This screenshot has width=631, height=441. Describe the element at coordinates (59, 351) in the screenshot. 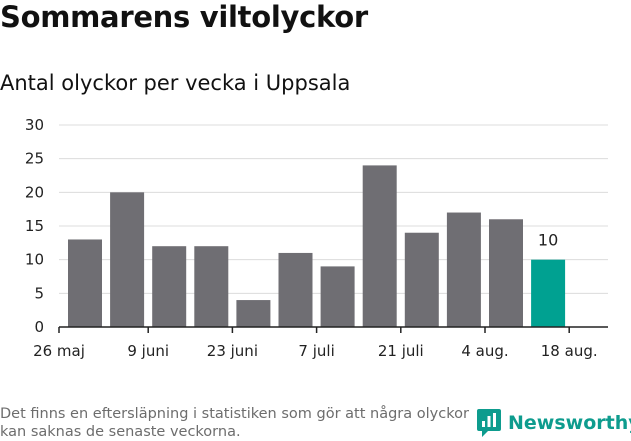

I see `x-tick-label: 26 maj` at that location.